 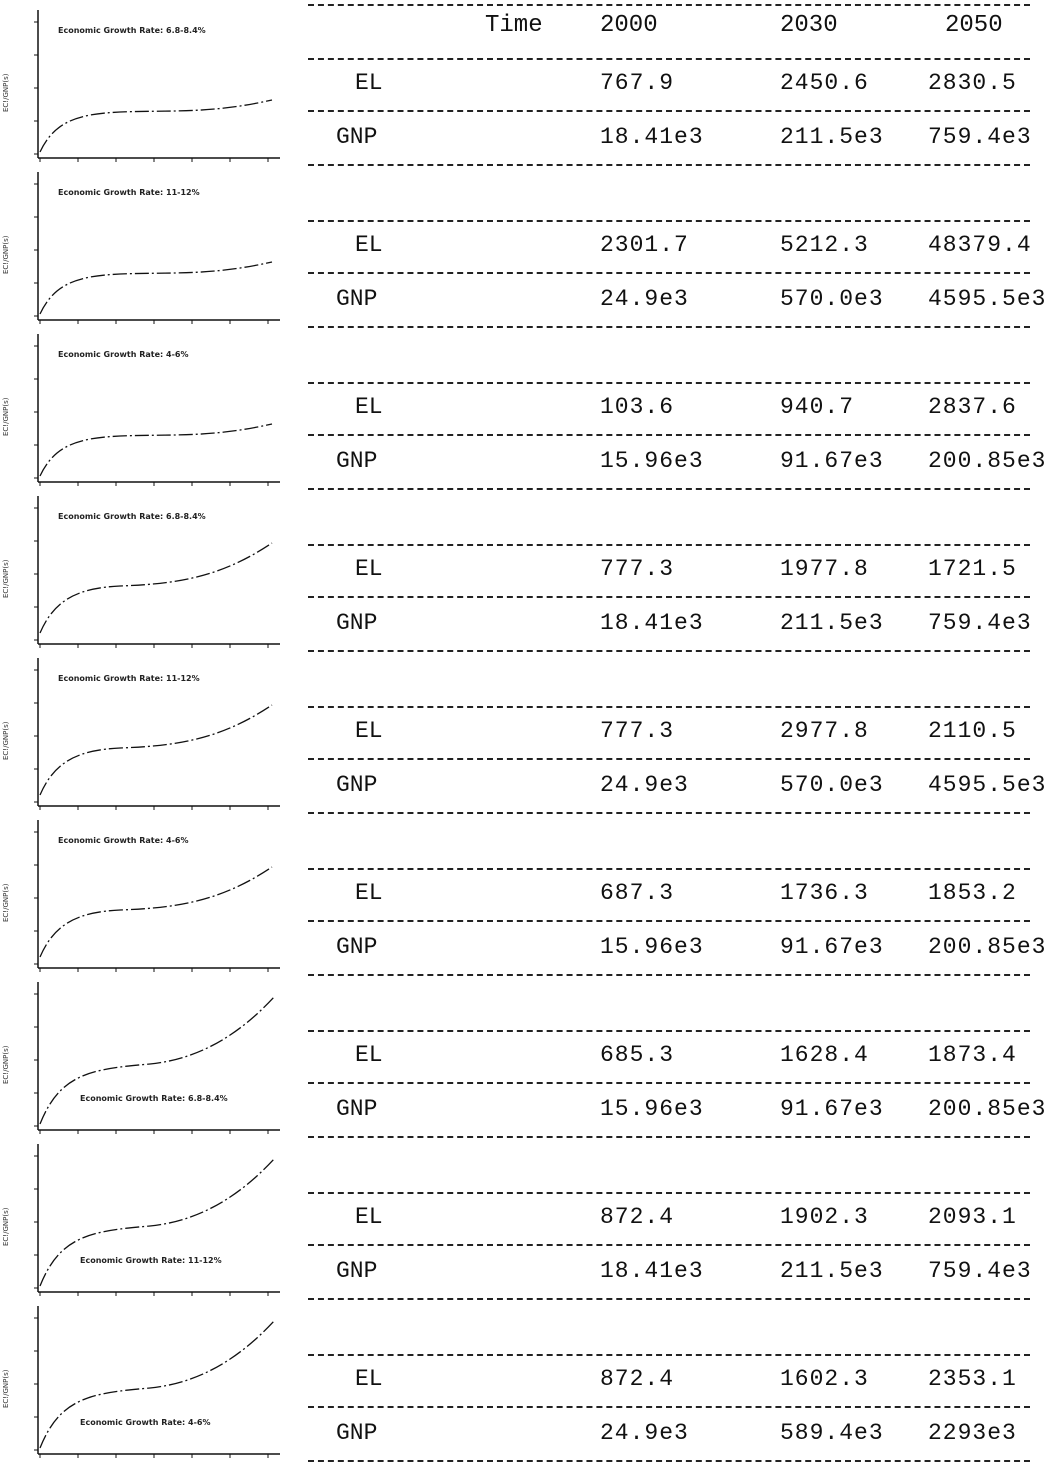 What do you see at coordinates (824, 1217) in the screenshot?
I see `el-value-2030: 1902.3` at bounding box center [824, 1217].